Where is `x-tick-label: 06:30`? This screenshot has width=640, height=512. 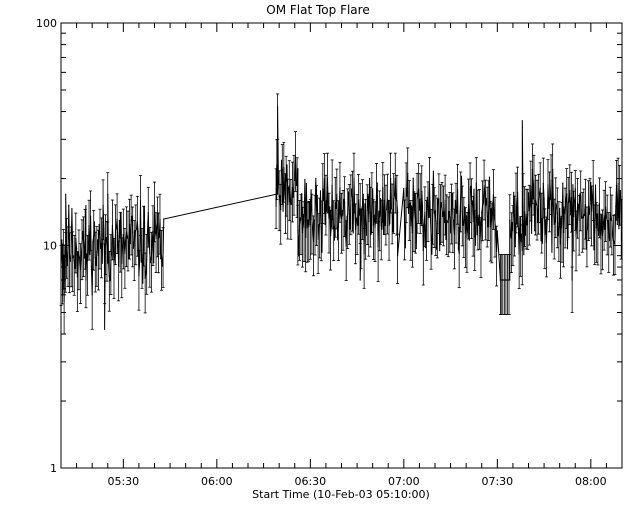 x-tick-label: 06:30 is located at coordinates (310, 481).